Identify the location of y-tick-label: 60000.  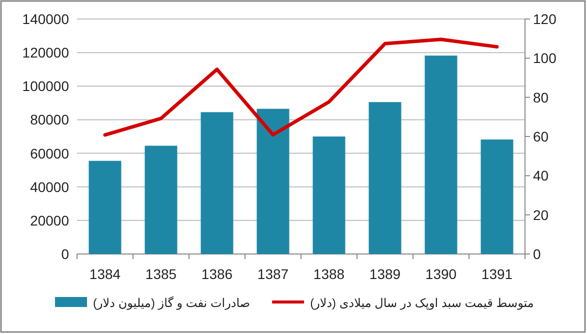
(50, 153).